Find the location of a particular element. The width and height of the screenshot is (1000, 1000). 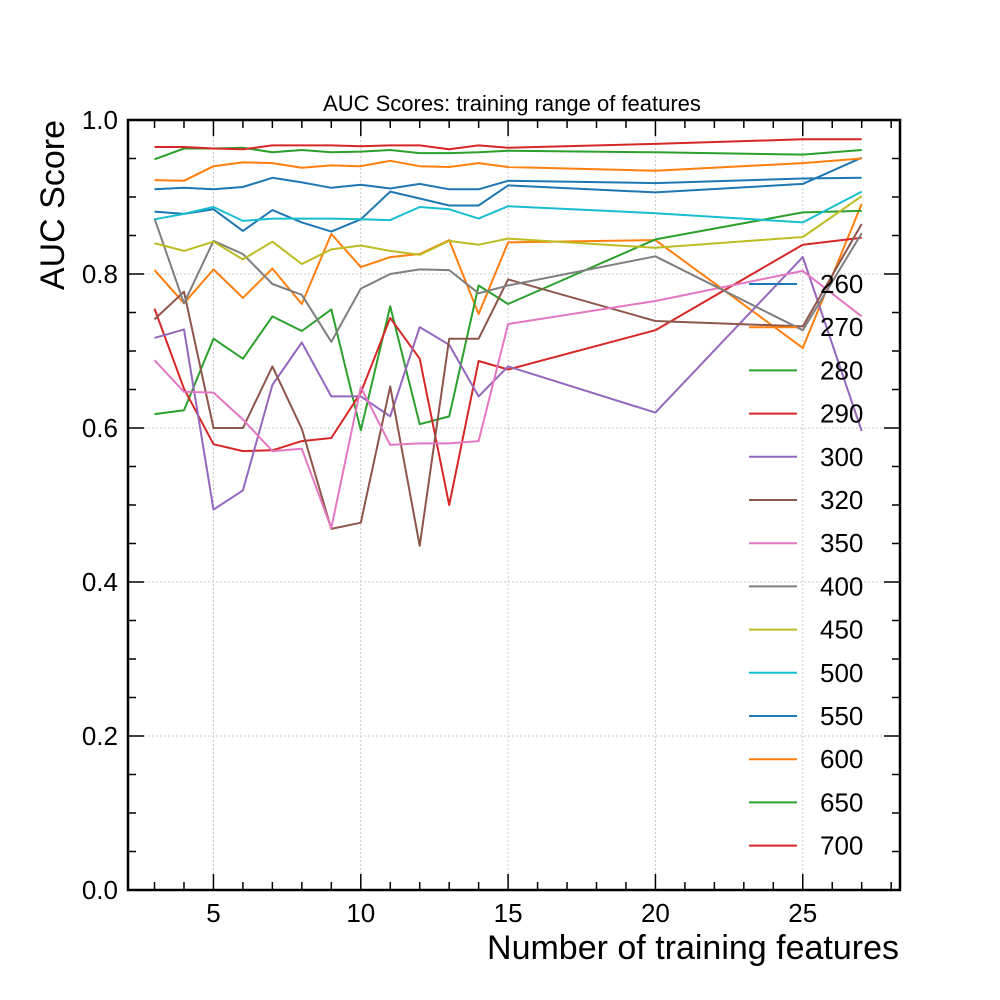

y-tick-label: 0.8 is located at coordinates (100, 274).